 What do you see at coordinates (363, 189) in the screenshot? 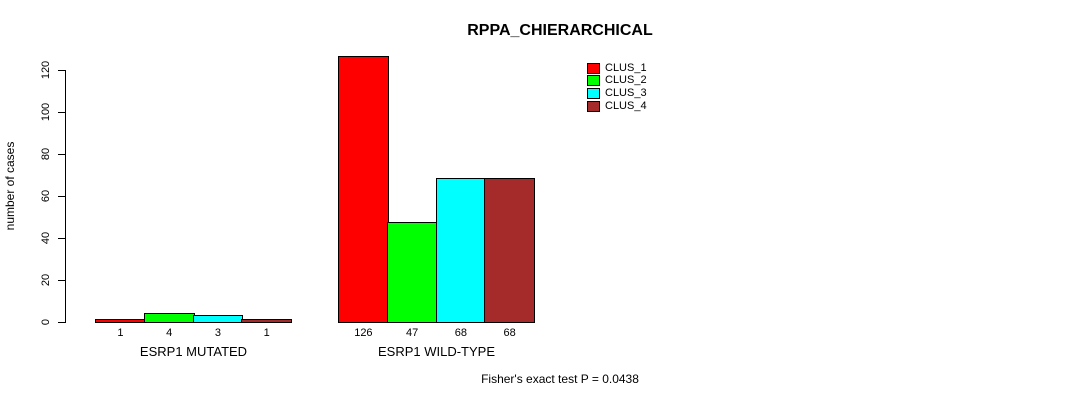
I see `bar-clus_1-wildtype` at bounding box center [363, 189].